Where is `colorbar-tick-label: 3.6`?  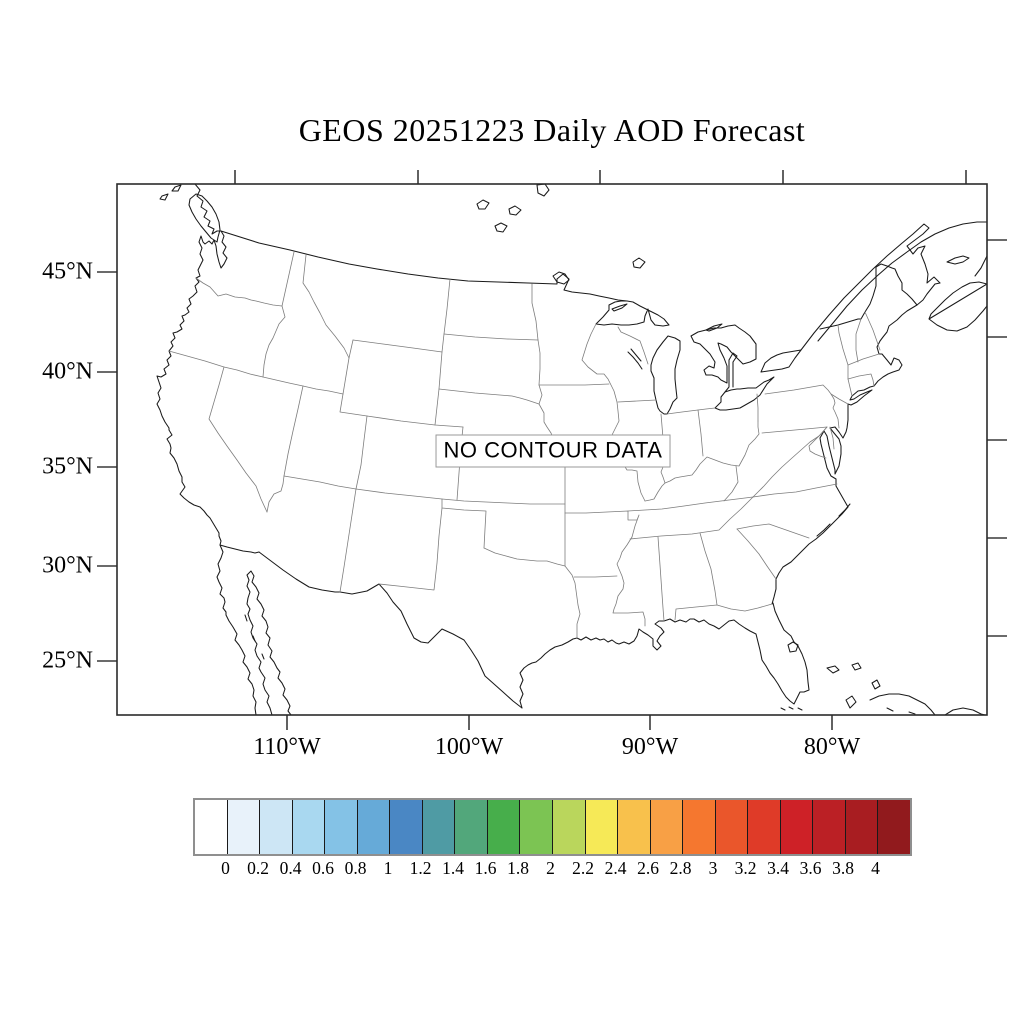
colorbar-tick-label: 3.6 is located at coordinates (810, 868).